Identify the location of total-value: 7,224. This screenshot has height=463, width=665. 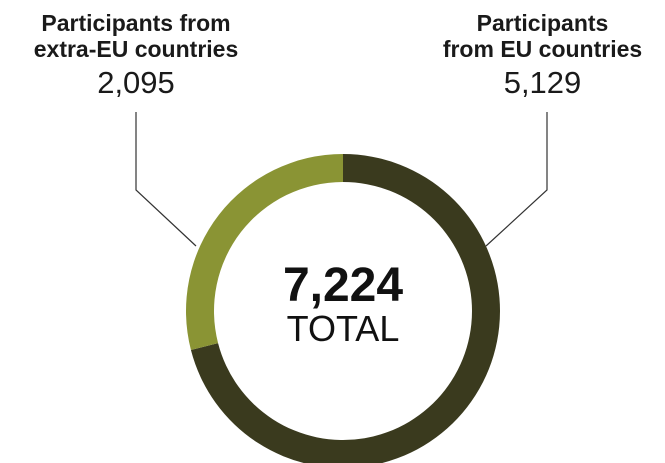
(343, 285).